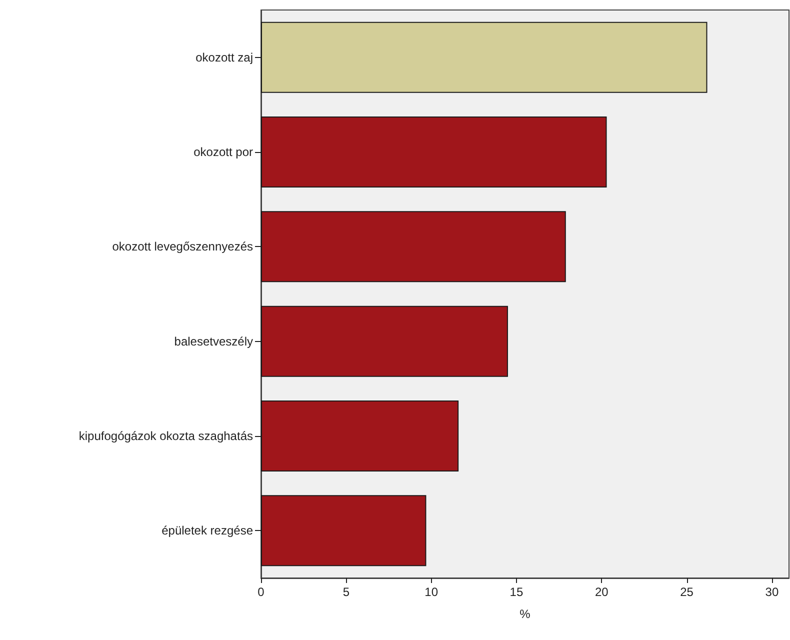 The image size is (790, 640). Describe the element at coordinates (525, 614) in the screenshot. I see `x-axis-title: %` at that location.